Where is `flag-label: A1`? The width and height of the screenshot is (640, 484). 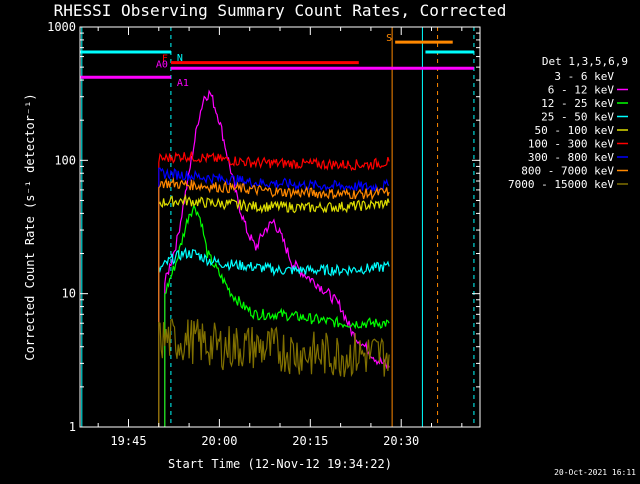 flag-label: A1 is located at coordinates (183, 83).